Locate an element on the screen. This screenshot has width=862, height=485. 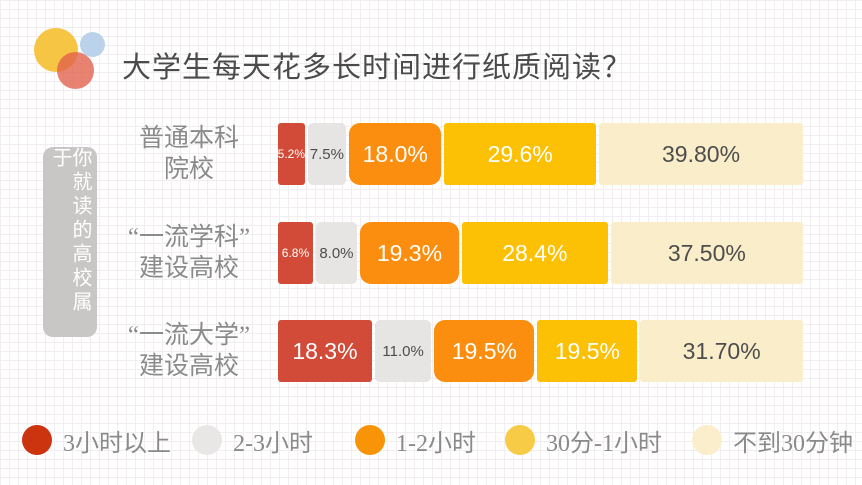
bar-row-first-class-discipline: “一流学科” 建设高校 6.8% 8.0% 19.3% 28.4% 37.50% is located at coordinates (431, 253).